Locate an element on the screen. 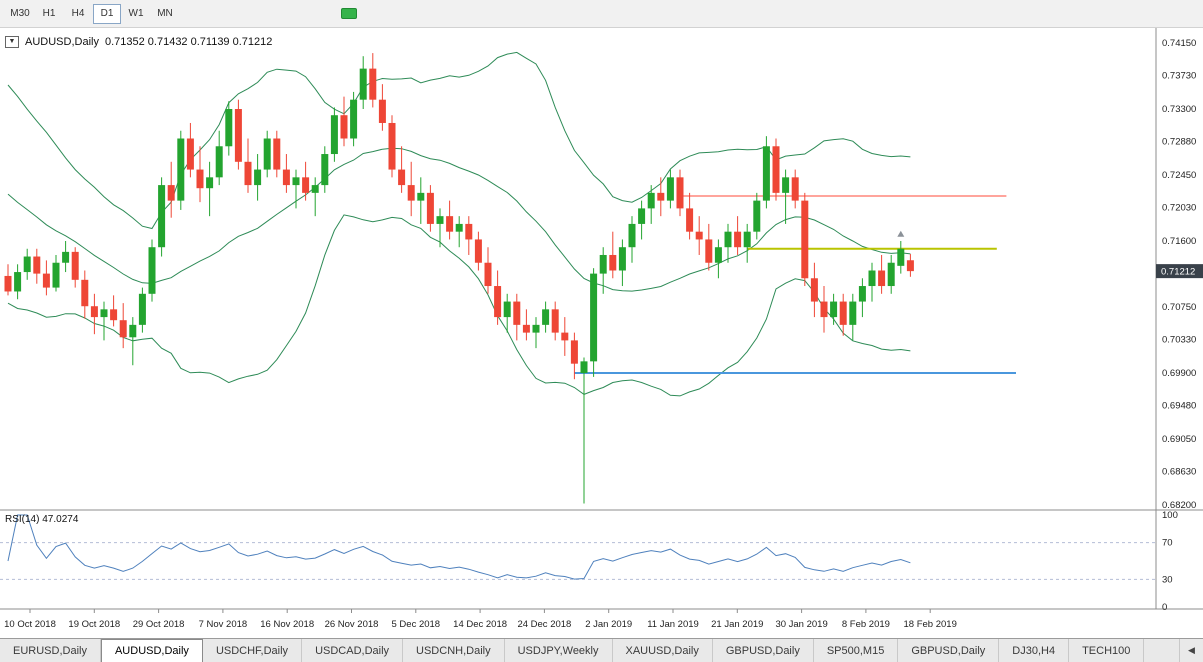 This screenshot has height=662, width=1203. timeframe-toolbar-buttons: M30 H1 H4 D1 W1 MN is located at coordinates (93, 13).